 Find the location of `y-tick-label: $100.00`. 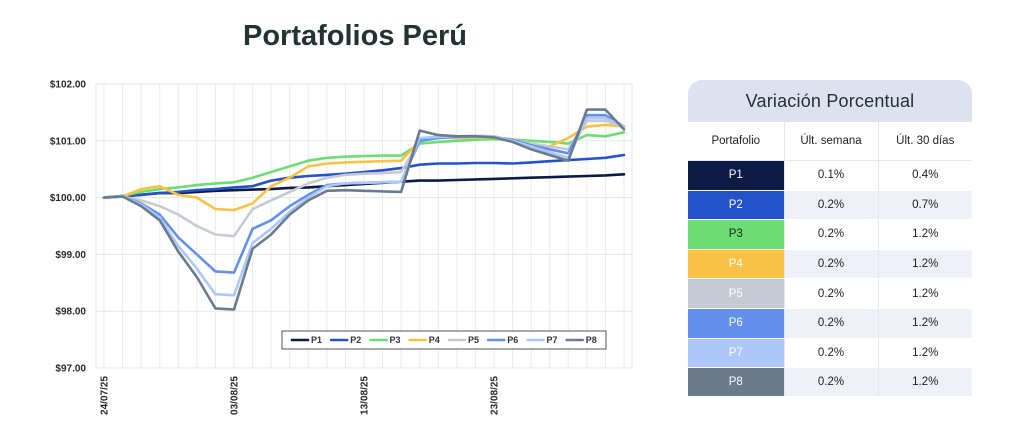

y-tick-label: $100.00 is located at coordinates (68, 198).